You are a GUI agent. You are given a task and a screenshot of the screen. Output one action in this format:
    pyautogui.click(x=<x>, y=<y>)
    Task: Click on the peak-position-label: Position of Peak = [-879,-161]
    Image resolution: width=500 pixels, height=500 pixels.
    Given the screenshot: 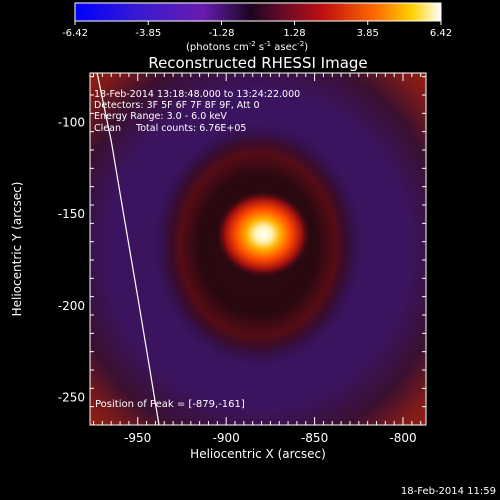 What is the action you would take?
    pyautogui.click(x=170, y=404)
    